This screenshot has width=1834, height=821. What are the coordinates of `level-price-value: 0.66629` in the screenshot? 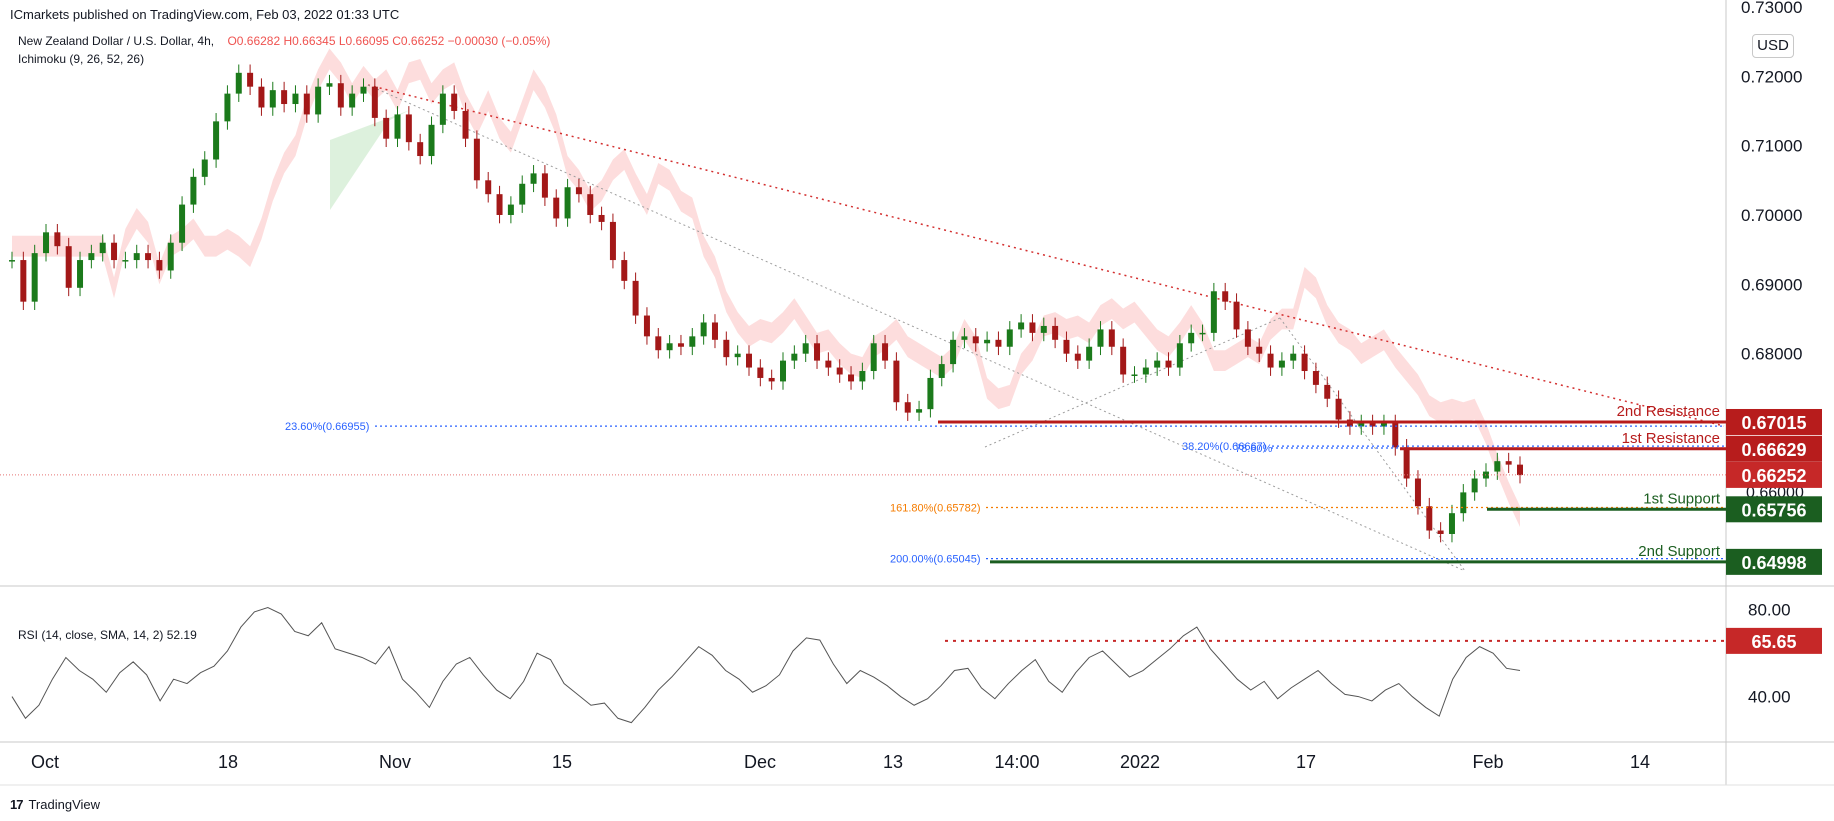 It's located at (1773, 450).